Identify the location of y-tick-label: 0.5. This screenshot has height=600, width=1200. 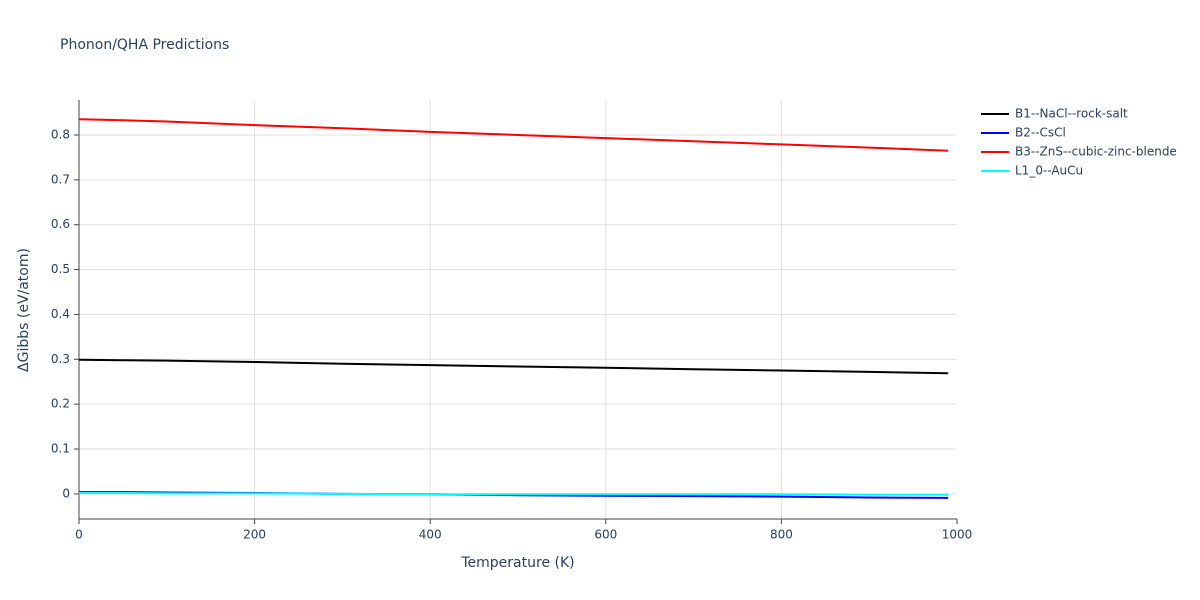
(60, 269).